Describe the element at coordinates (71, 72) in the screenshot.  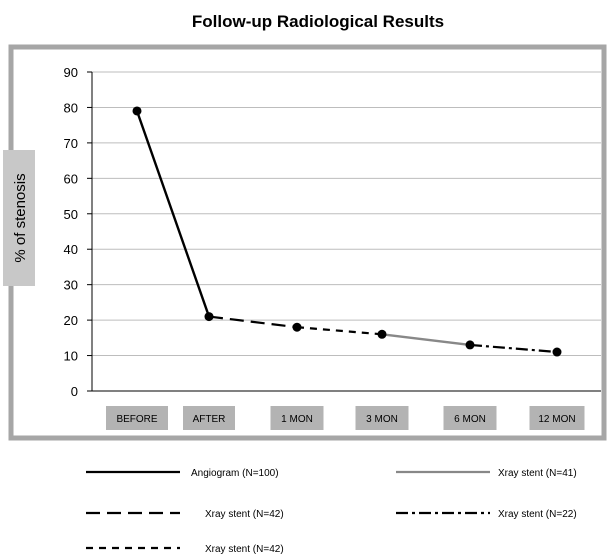
I see `y-tick-label: 90` at that location.